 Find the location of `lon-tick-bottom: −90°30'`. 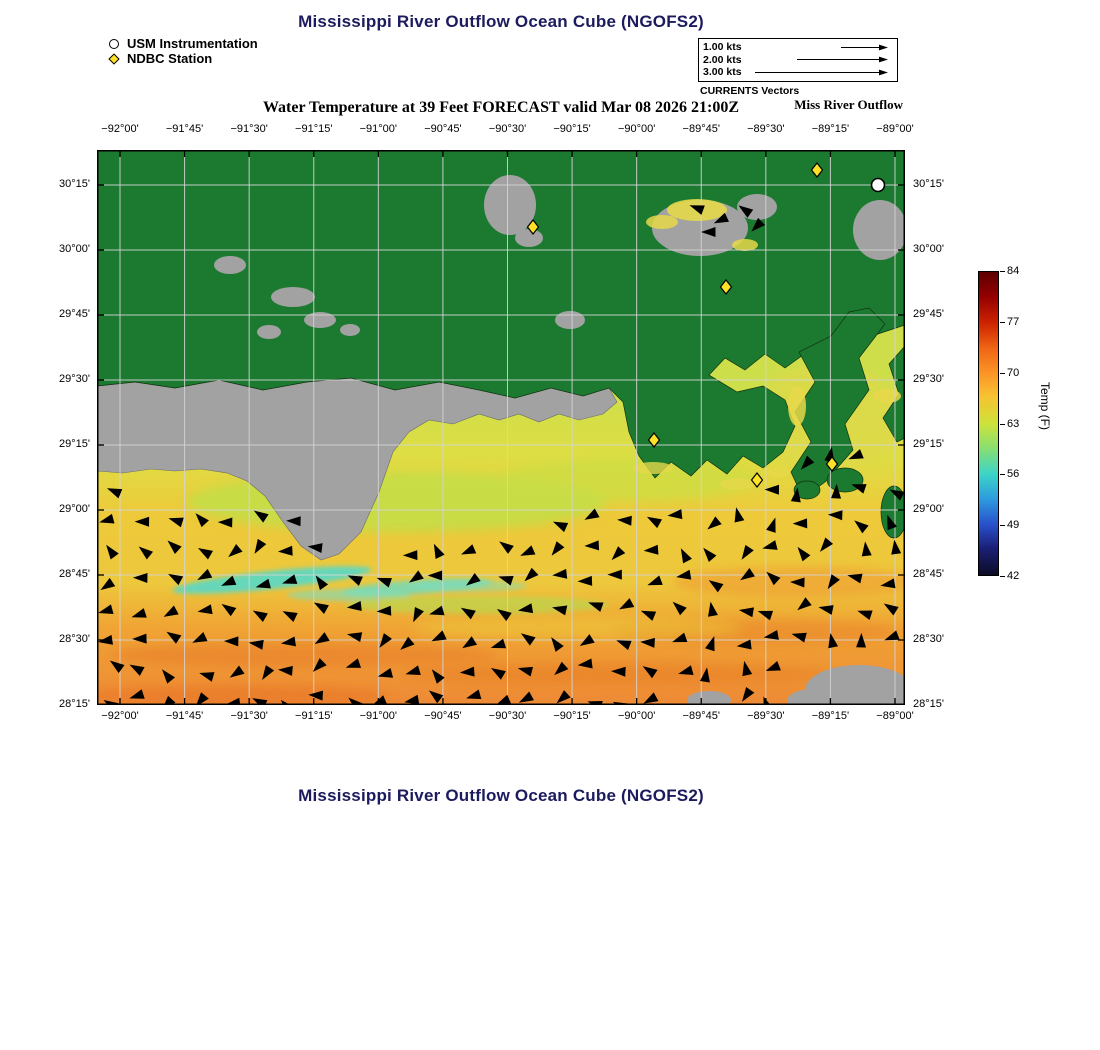

lon-tick-bottom: −90°30' is located at coordinates (507, 716).